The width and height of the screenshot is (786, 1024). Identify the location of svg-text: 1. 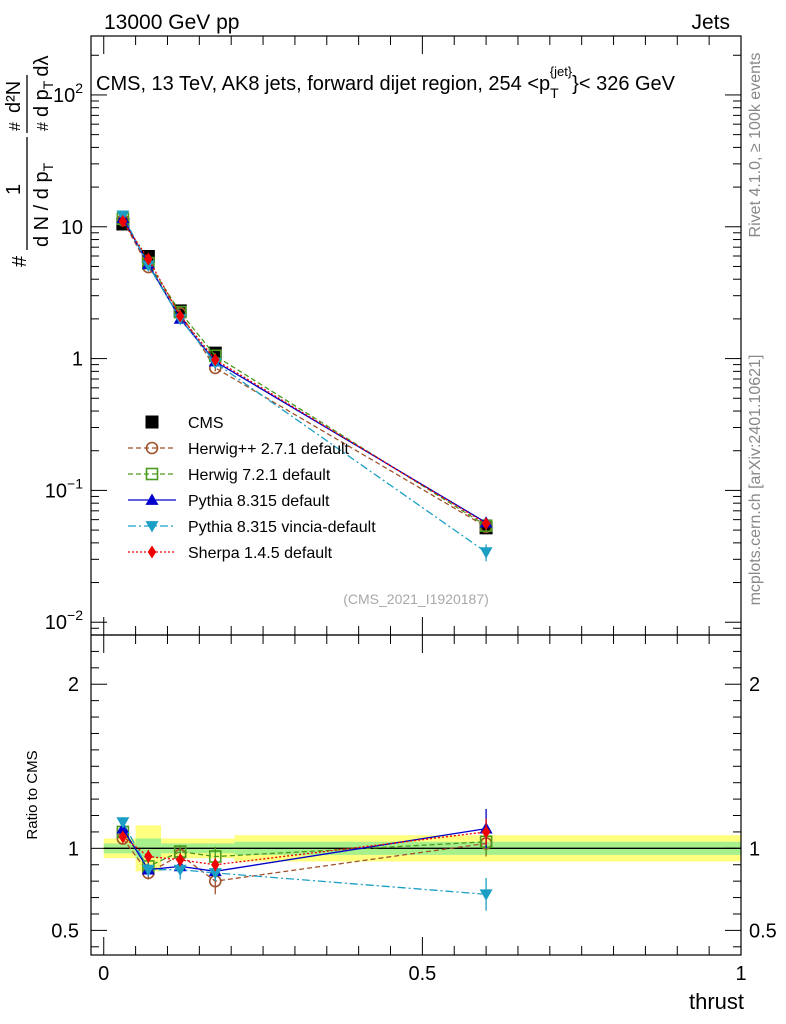
(14, 189).